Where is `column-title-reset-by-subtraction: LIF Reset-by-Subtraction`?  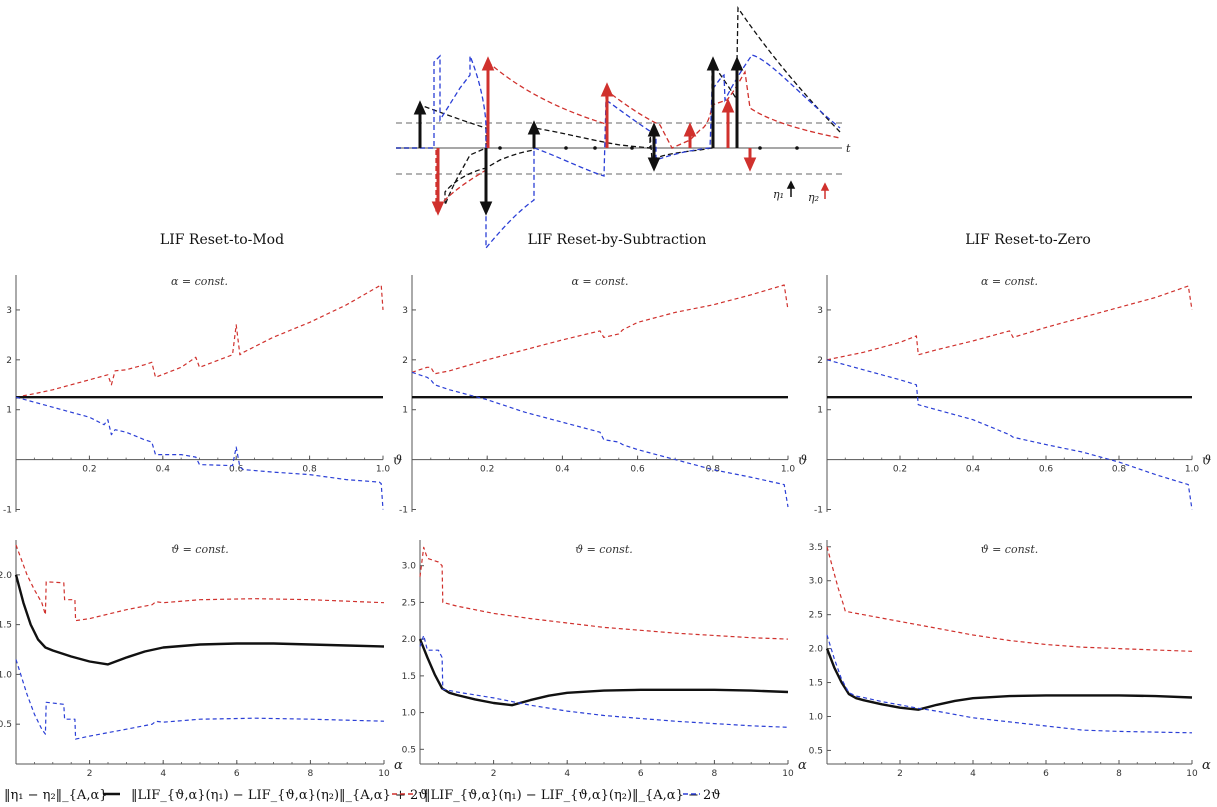 column-title-reset-by-subtraction: LIF Reset-by-Subtraction is located at coordinates (617, 240).